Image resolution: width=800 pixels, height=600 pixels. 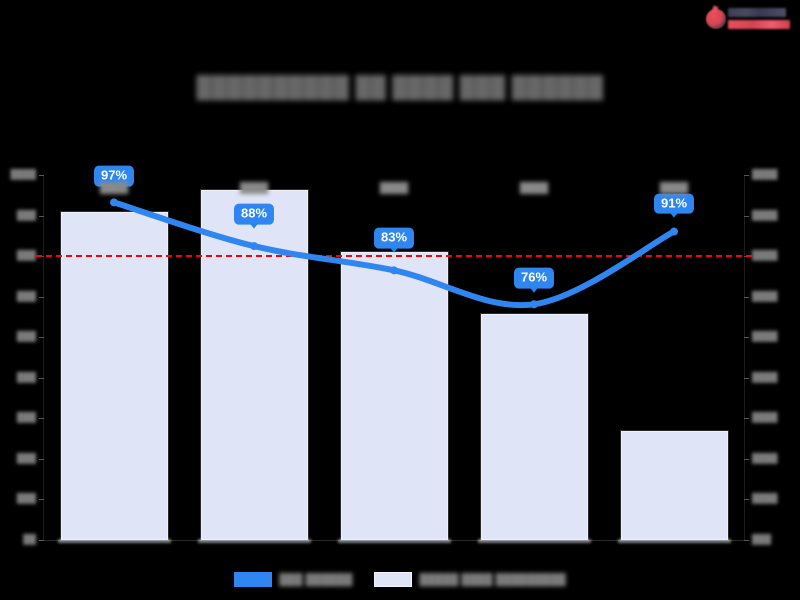 What do you see at coordinates (746, 19) in the screenshot?
I see `brand-logo` at bounding box center [746, 19].